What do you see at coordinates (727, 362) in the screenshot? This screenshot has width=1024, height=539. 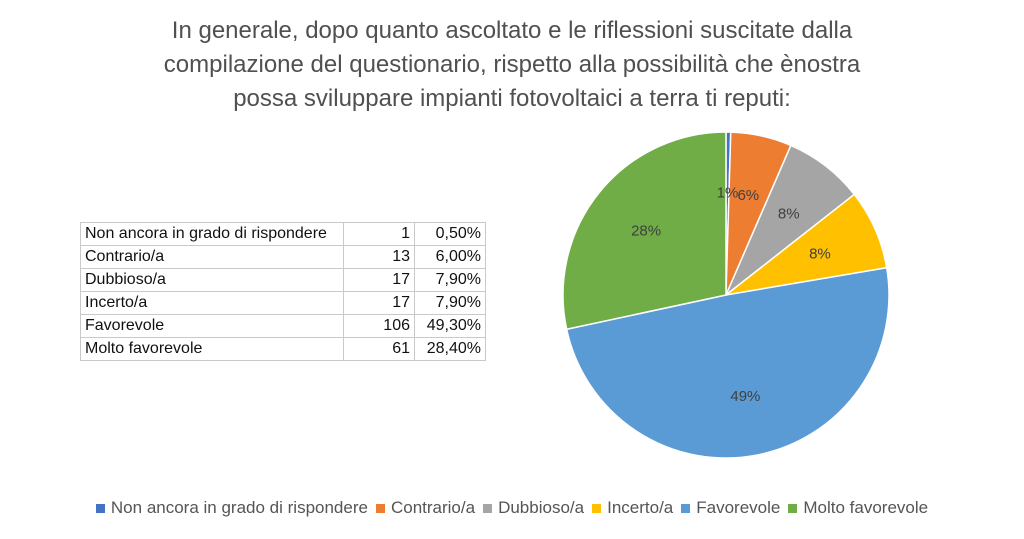 I see `pie-slice-favorevole` at bounding box center [727, 362].